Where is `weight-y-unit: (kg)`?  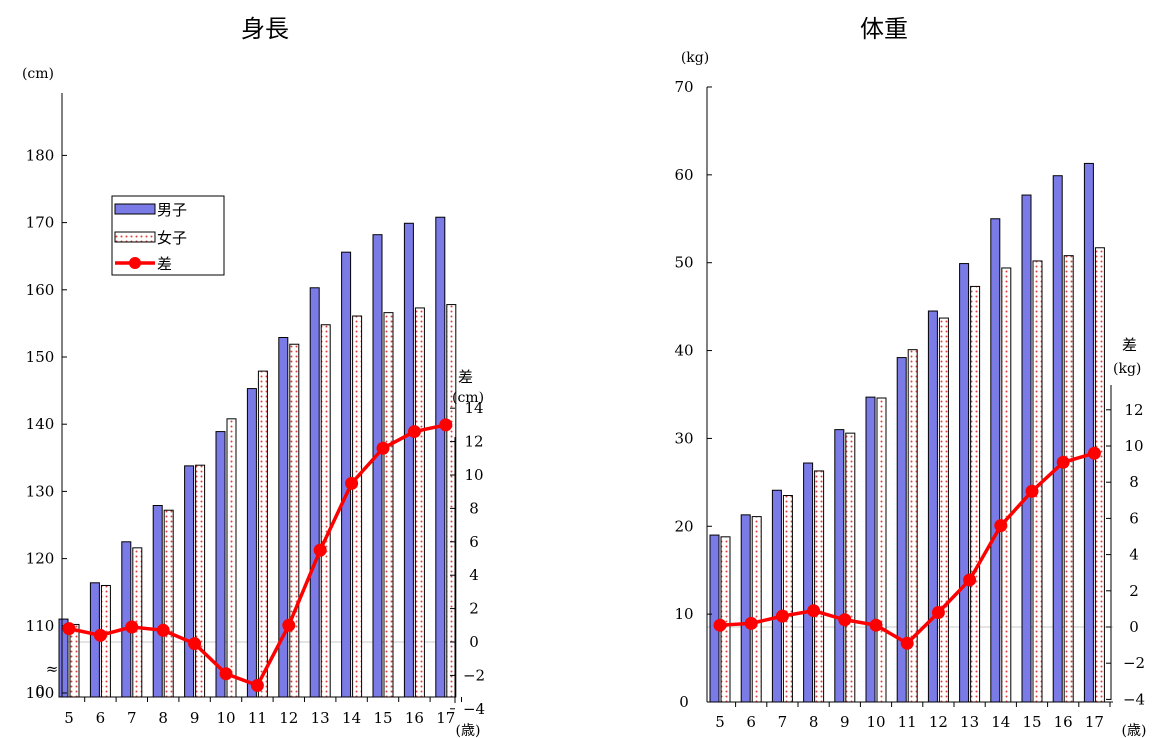 weight-y-unit: (kg) is located at coordinates (695, 58).